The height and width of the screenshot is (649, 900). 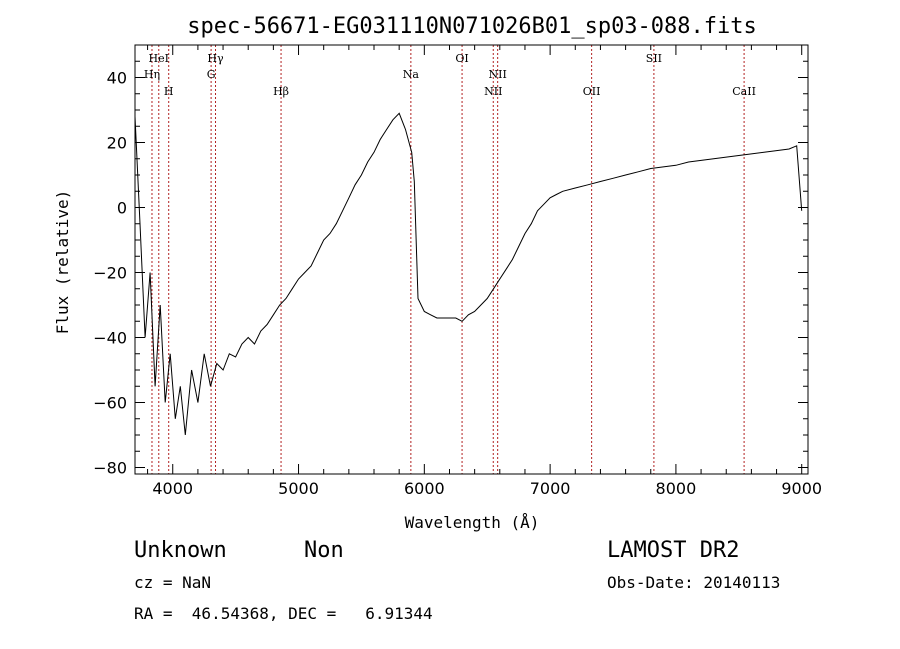 I want to click on x-tick-label-5: 9000, so click(x=801, y=488).